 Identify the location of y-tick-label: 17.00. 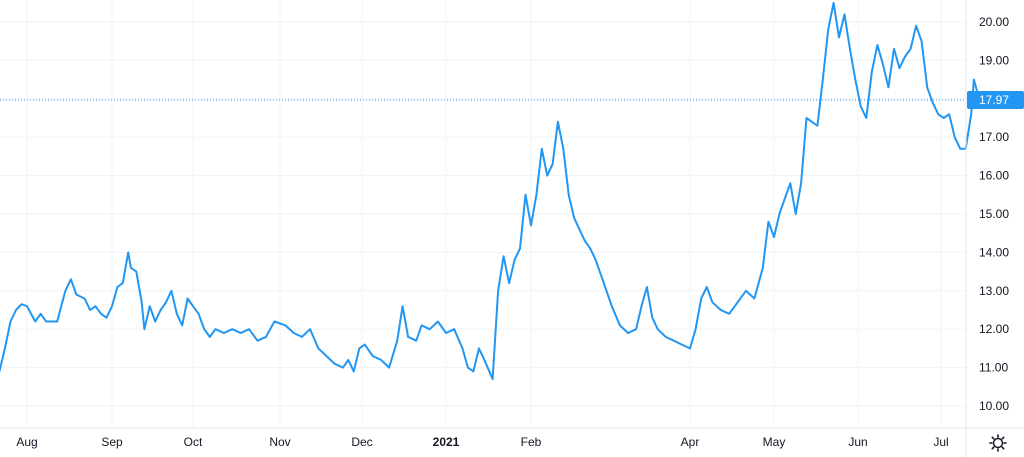
(994, 137).